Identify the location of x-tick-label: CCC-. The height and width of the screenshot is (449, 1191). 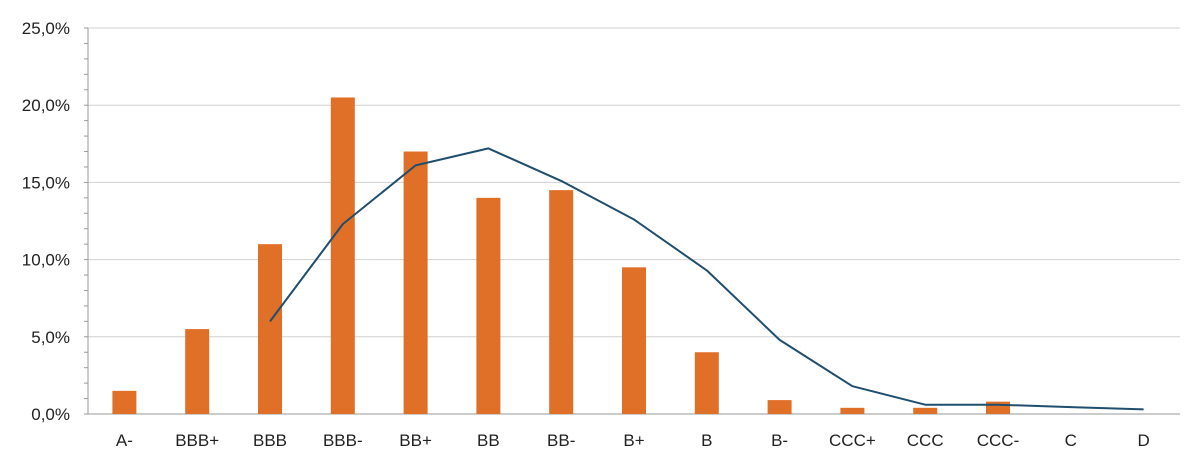
(998, 440).